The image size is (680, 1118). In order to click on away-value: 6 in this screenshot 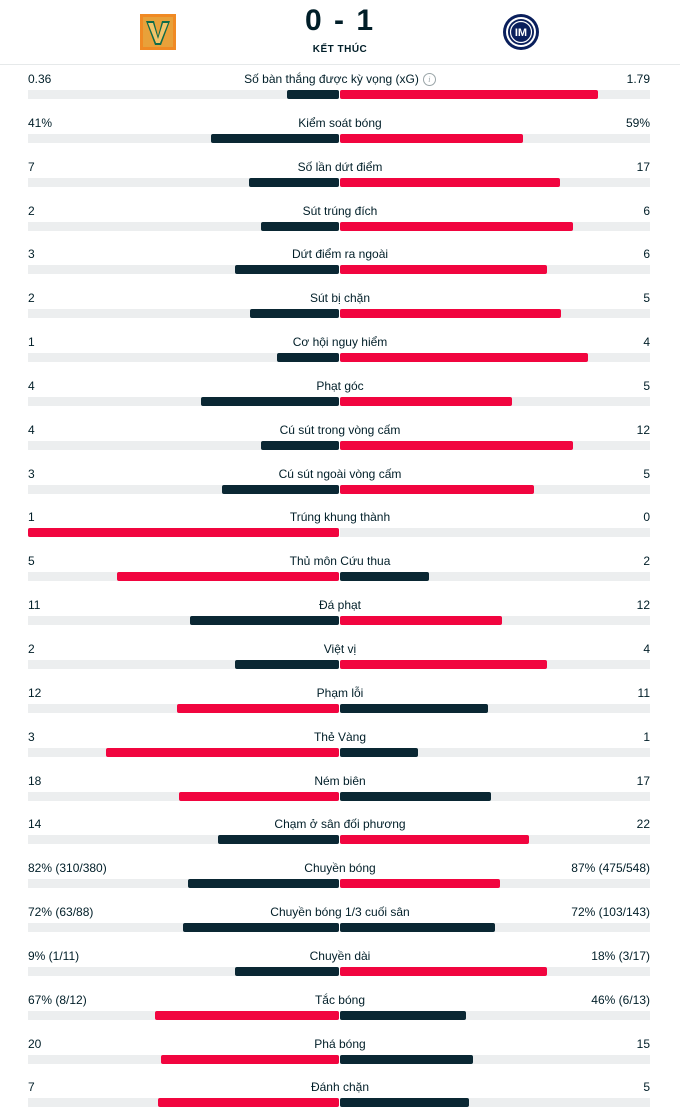, I will do `click(646, 210)`.